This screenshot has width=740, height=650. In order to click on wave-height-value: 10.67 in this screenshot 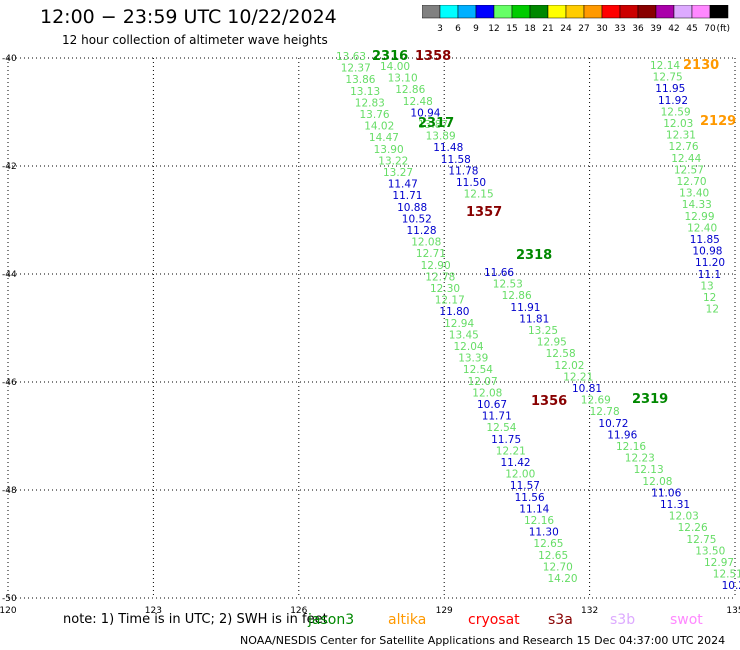, I will do `click(492, 405)`.